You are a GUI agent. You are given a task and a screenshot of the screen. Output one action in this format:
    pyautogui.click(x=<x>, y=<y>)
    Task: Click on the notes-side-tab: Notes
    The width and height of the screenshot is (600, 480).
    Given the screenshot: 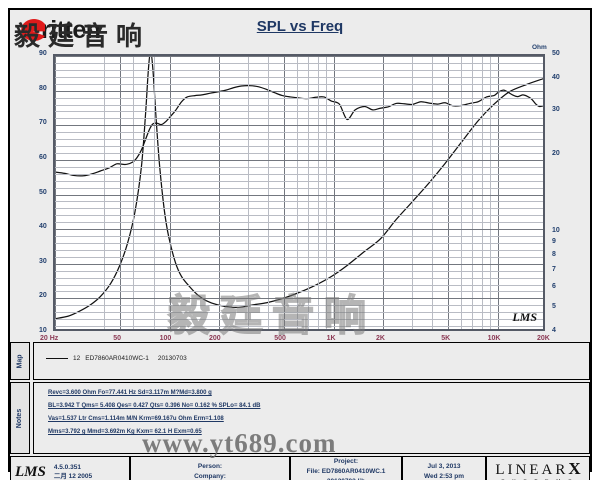 What is the action you would take?
    pyautogui.click(x=20, y=418)
    